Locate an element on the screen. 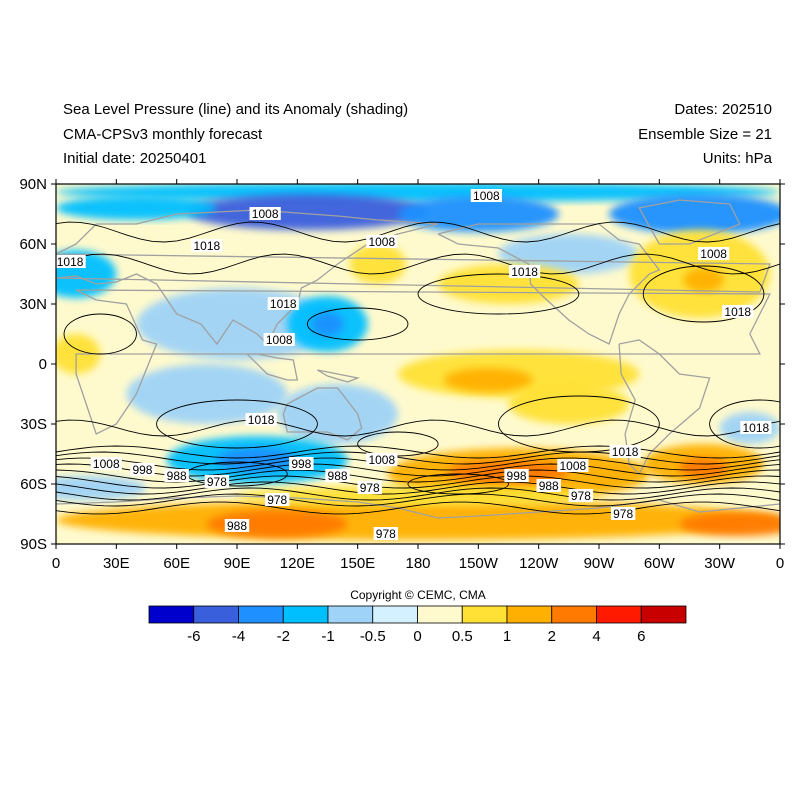 The width and height of the screenshot is (800, 800). contour-label-20: 978 is located at coordinates (370, 488).